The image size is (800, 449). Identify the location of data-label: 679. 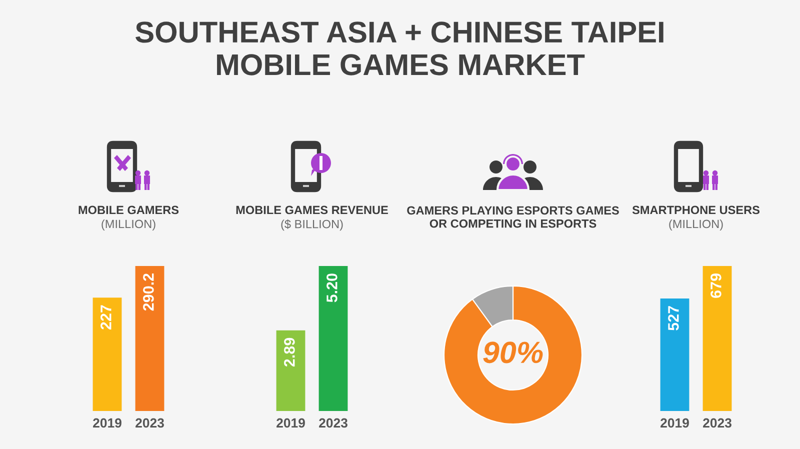
(716, 286).